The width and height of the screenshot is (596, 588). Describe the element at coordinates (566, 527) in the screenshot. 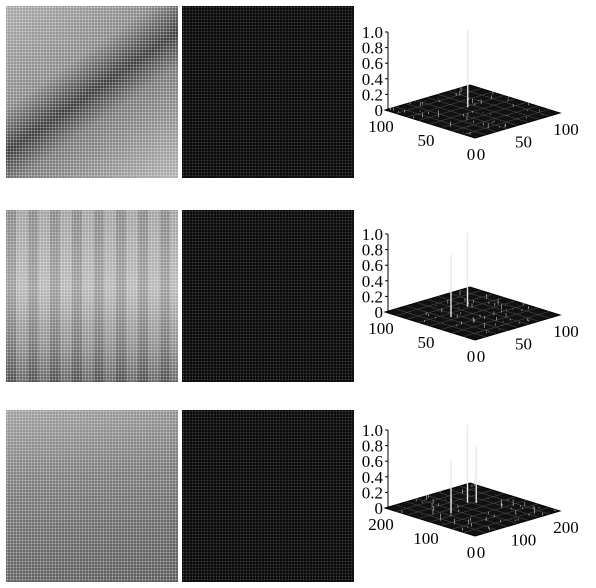

I see `x-tick-label: 200` at that location.